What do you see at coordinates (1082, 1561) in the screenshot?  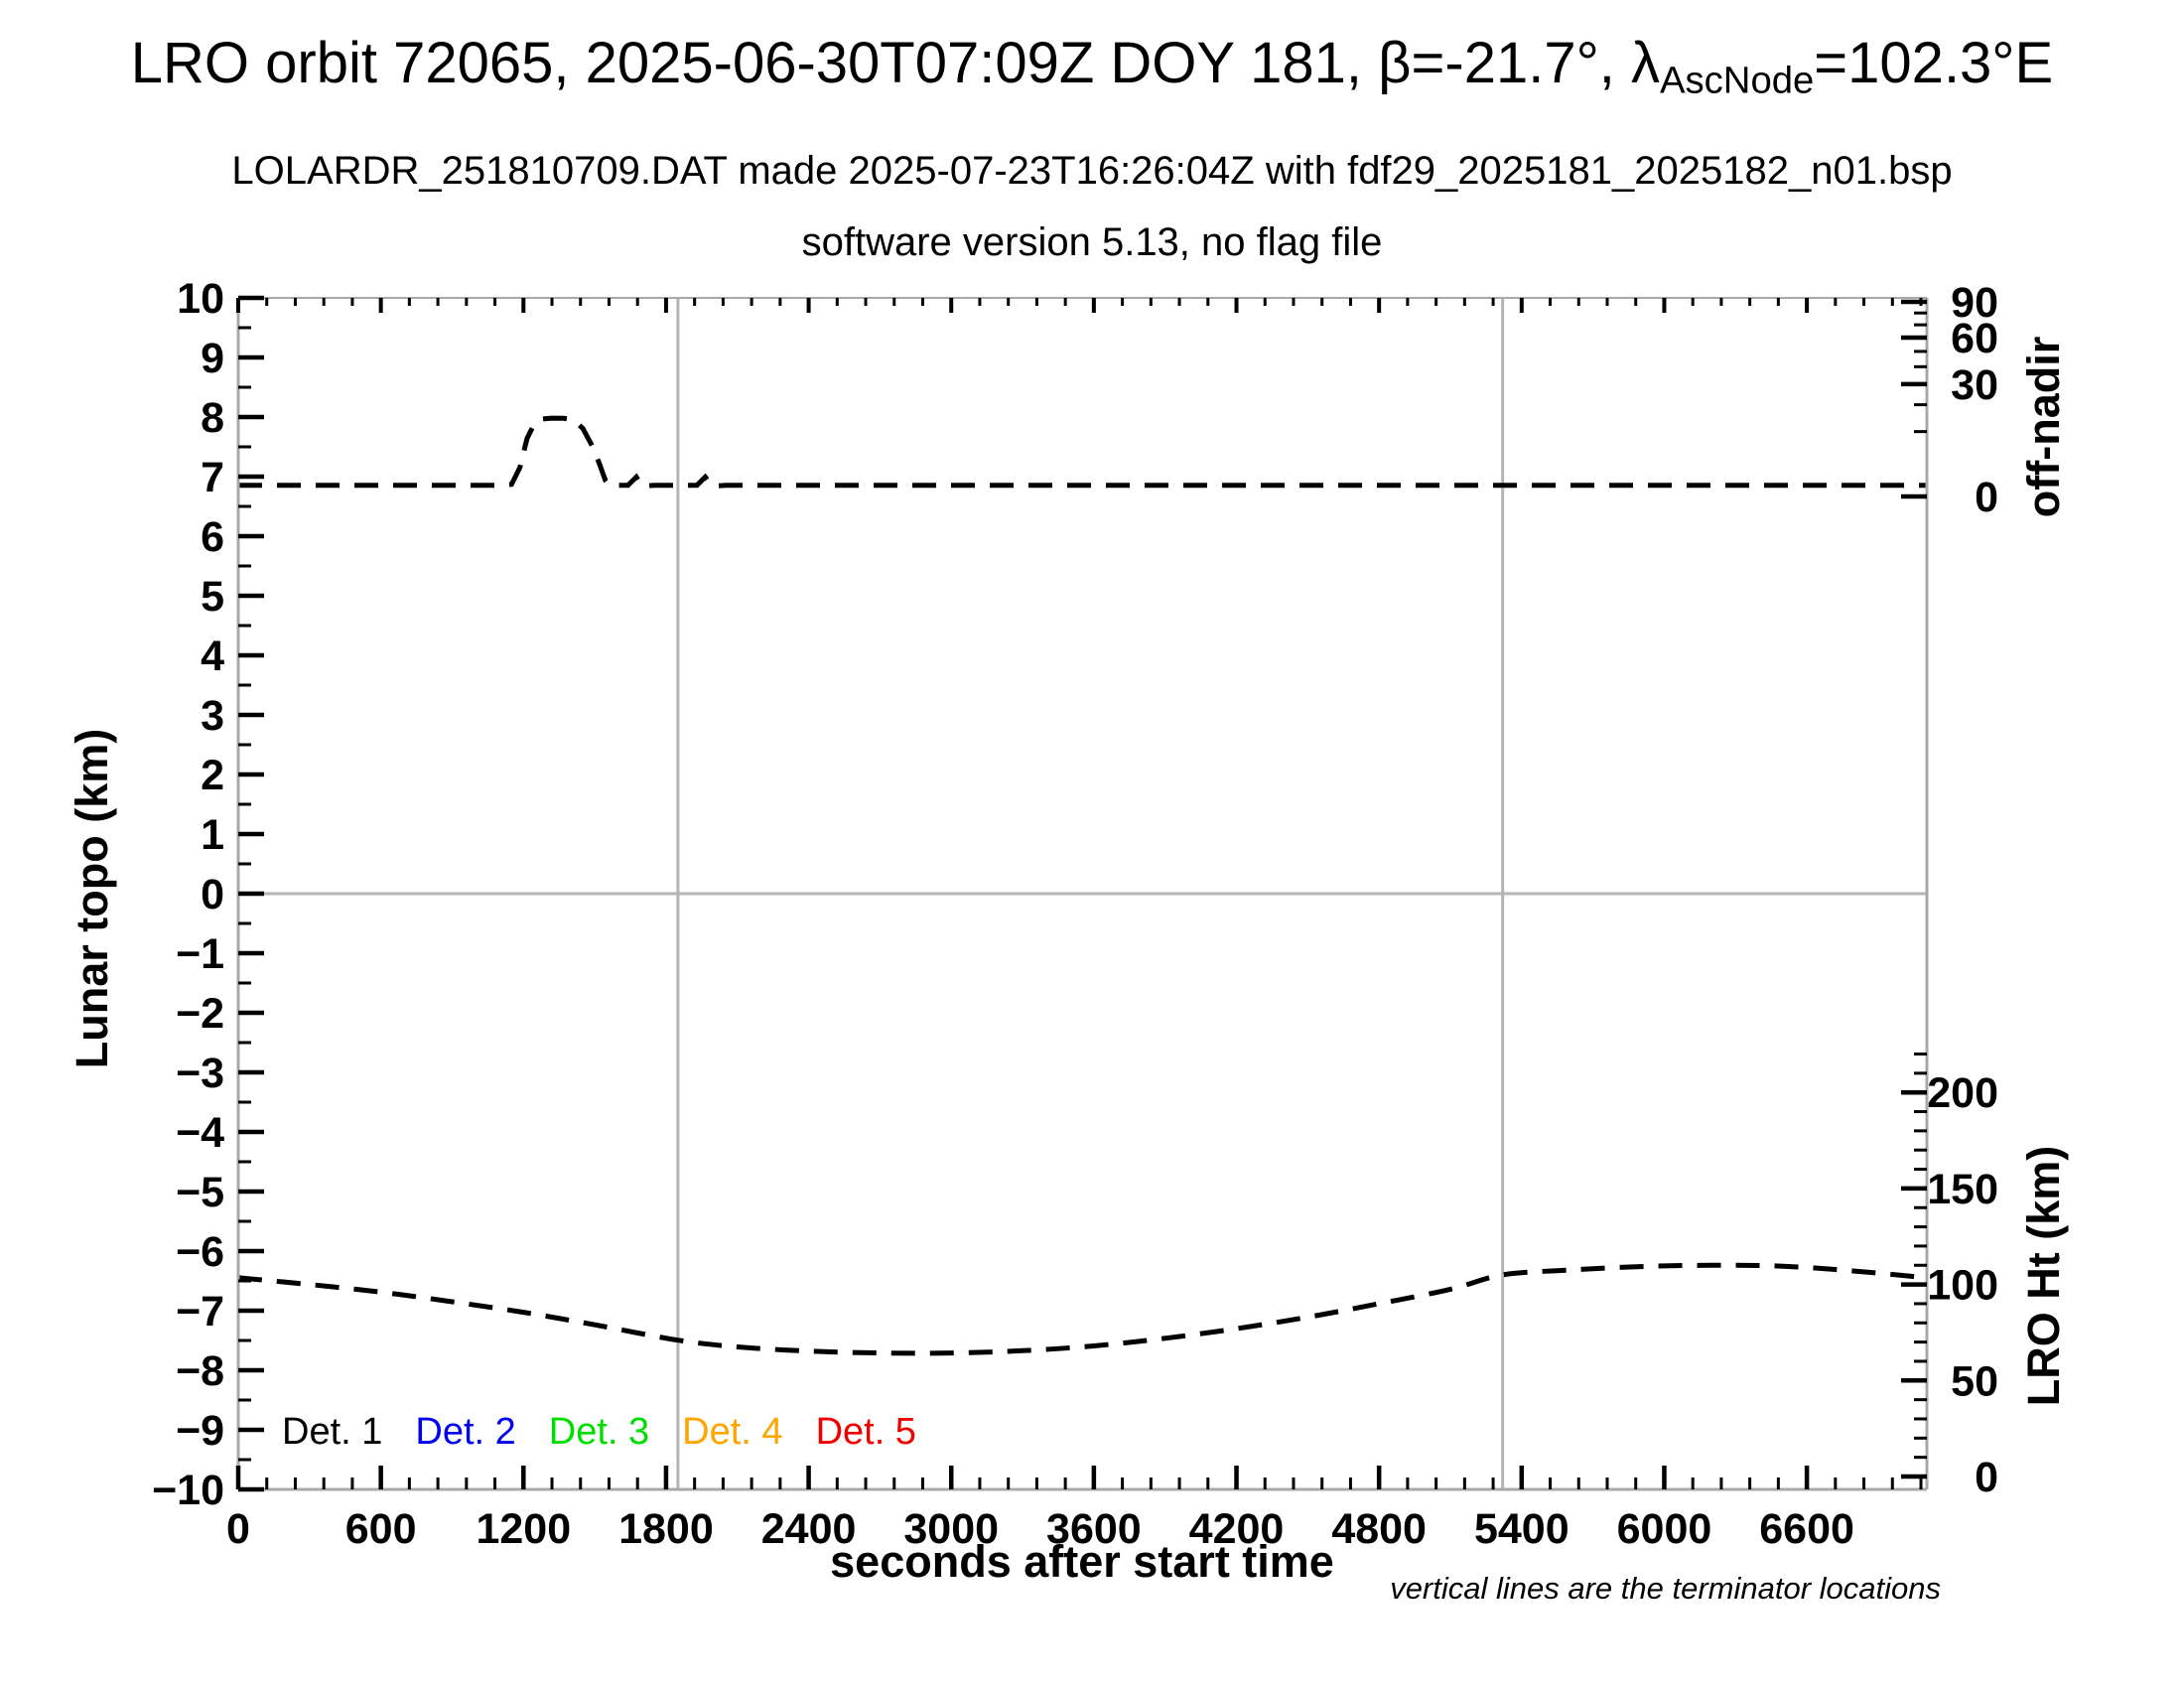 I see `x-axis-title: seconds after start time` at bounding box center [1082, 1561].